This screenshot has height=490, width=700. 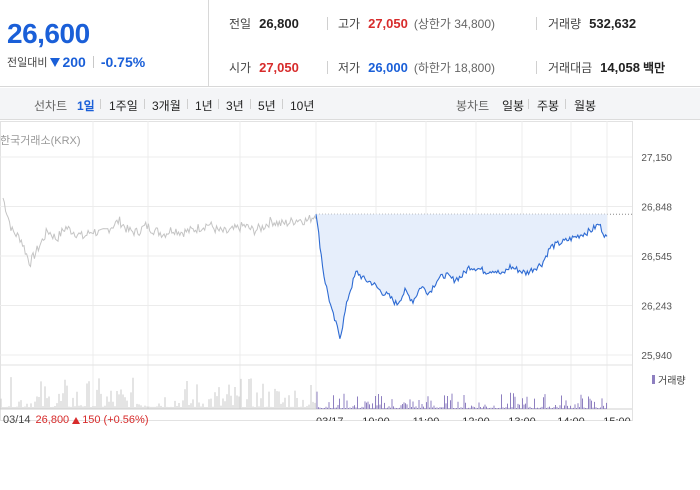 What do you see at coordinates (240, 24) in the screenshot?
I see `stat-label: 전일` at bounding box center [240, 24].